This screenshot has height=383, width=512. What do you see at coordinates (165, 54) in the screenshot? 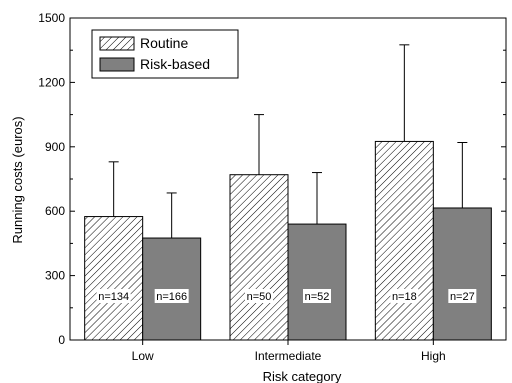
I see `legend: Routine Risk-based` at bounding box center [165, 54].